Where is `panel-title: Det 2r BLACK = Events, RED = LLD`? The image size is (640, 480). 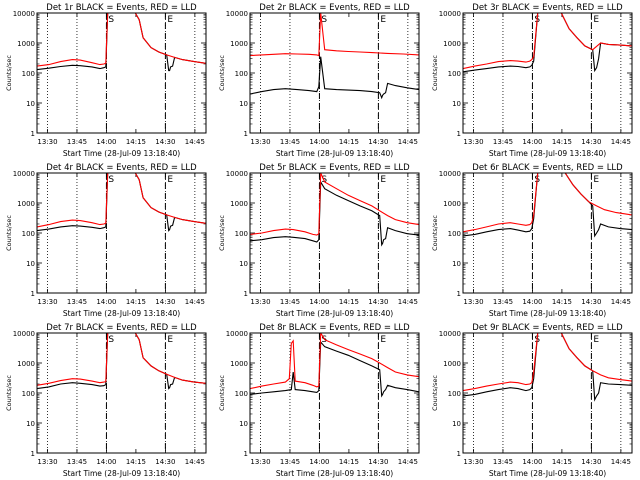
panel-title: Det 2r BLACK = Events, RED = LLD is located at coordinates (334, 8).